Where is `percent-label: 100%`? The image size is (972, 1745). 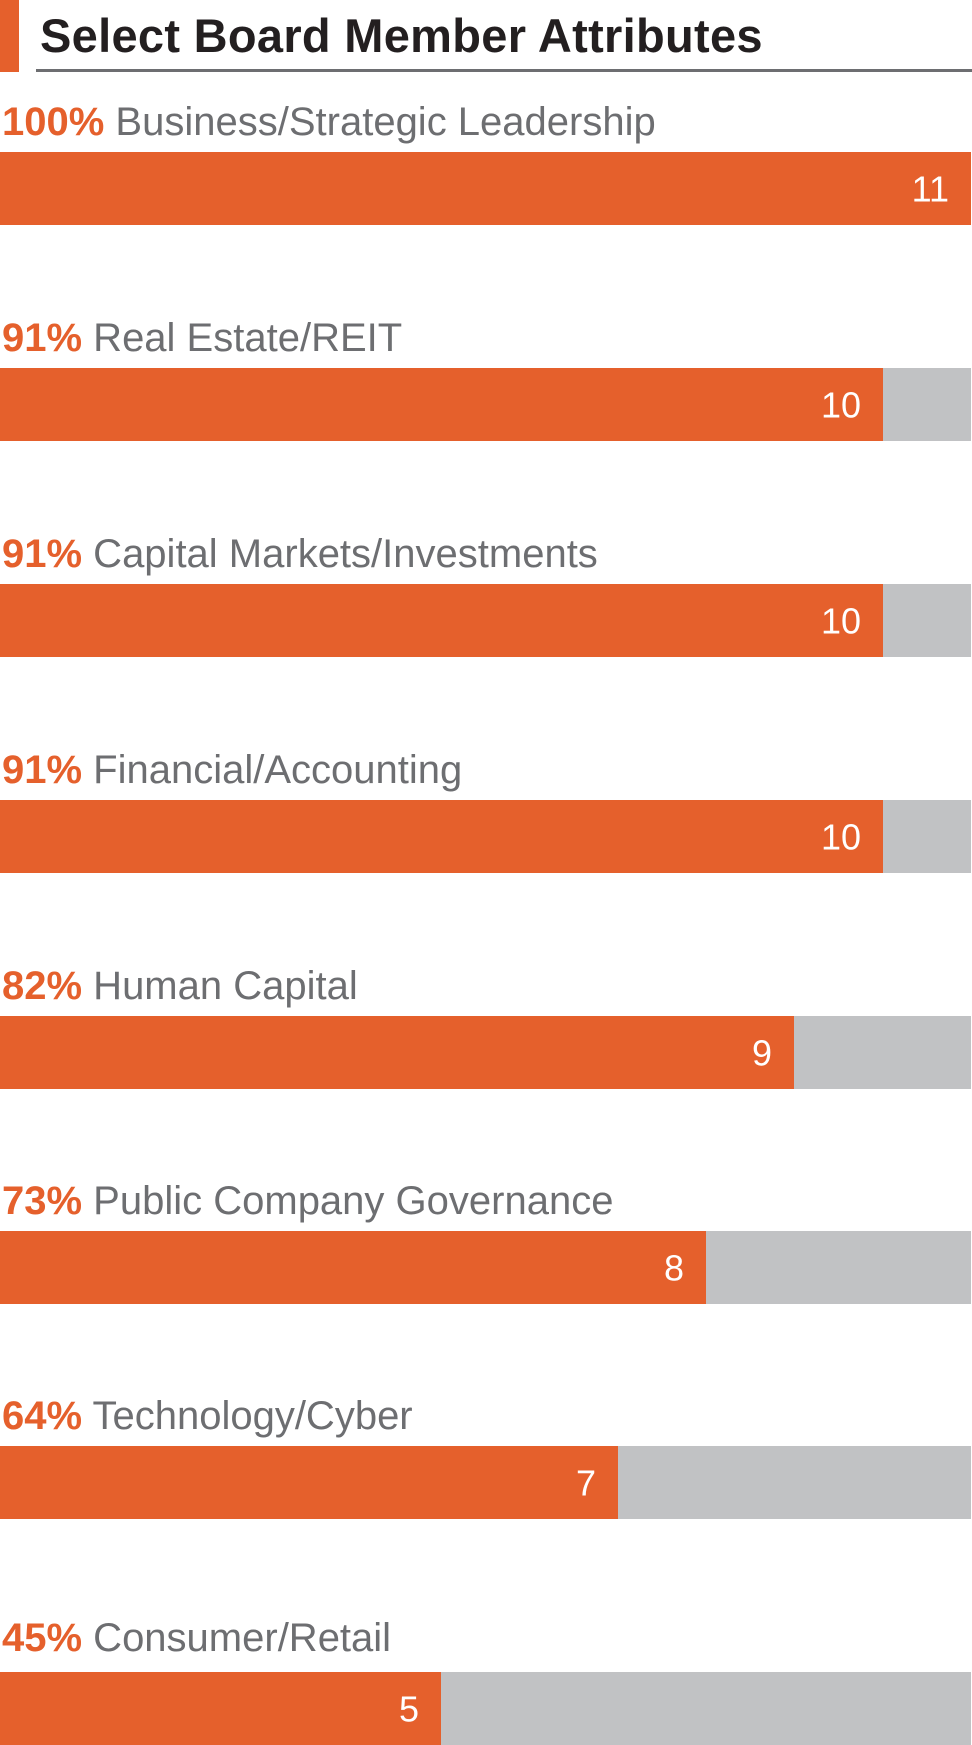 percent-label: 100% is located at coordinates (53, 122).